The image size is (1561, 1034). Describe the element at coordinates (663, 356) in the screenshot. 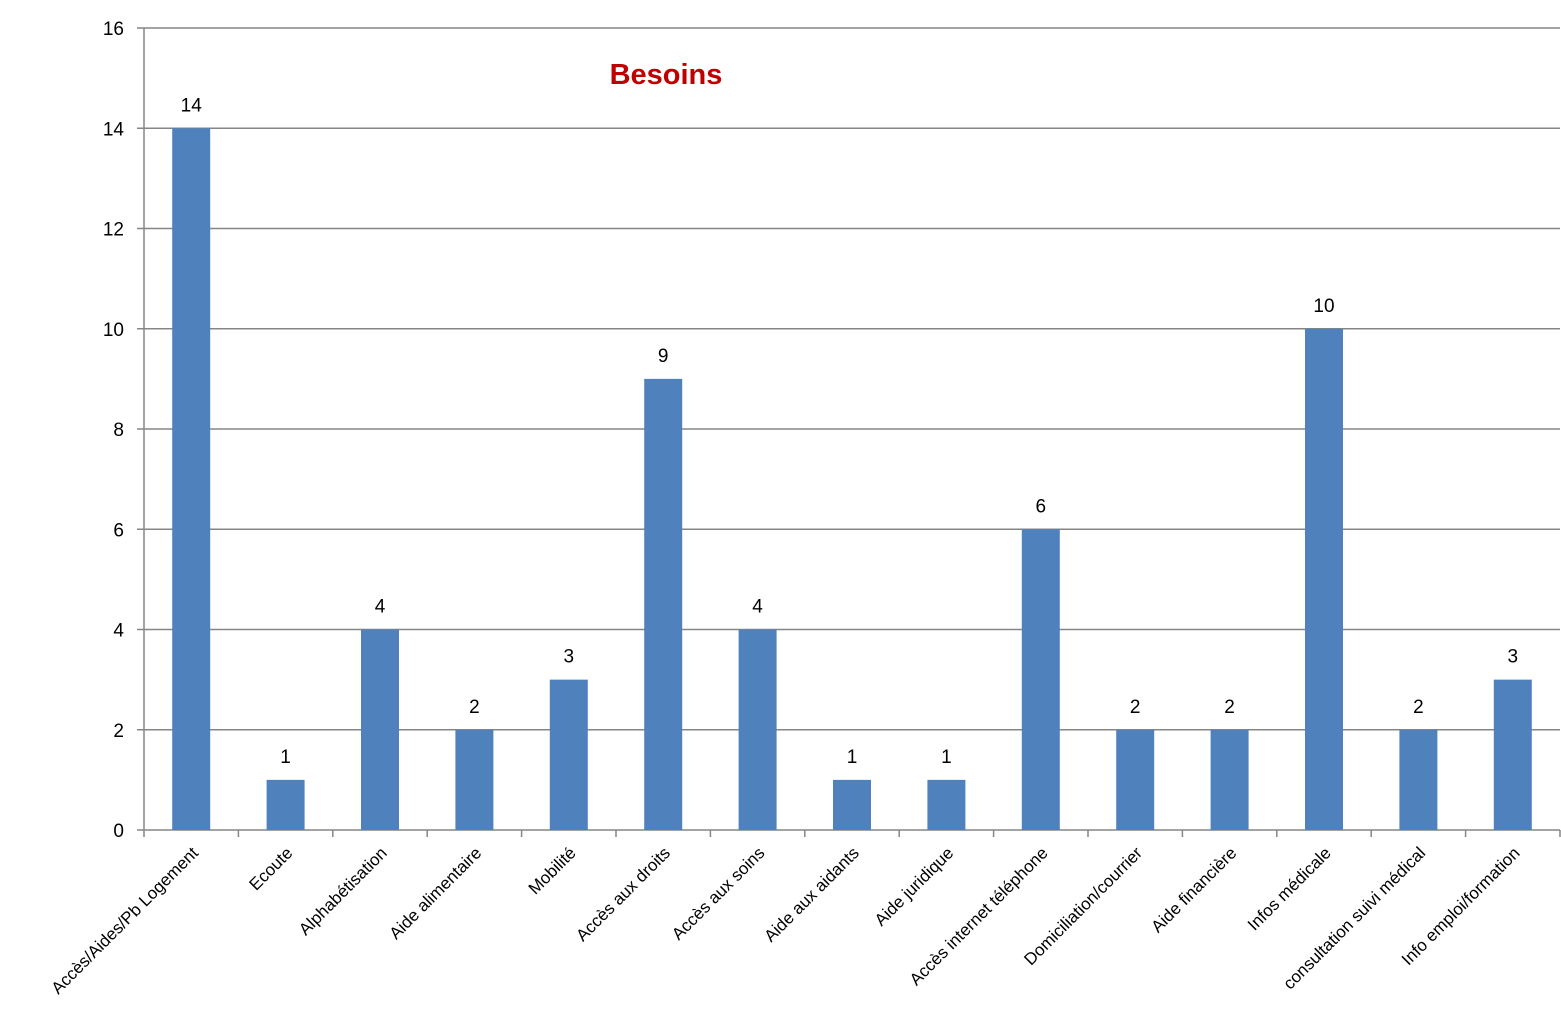

I see `data-label: 9` at that location.